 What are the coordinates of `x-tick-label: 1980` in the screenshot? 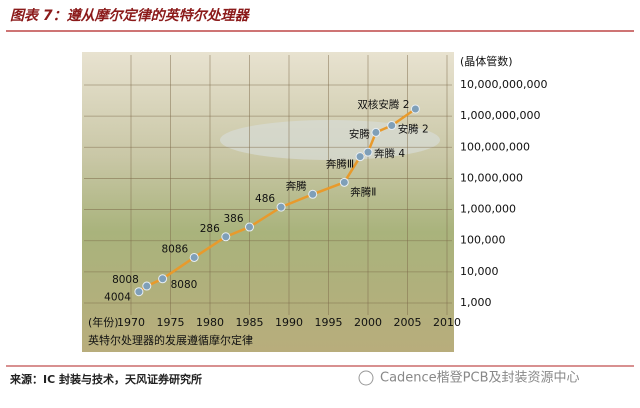 It's located at (210, 322).